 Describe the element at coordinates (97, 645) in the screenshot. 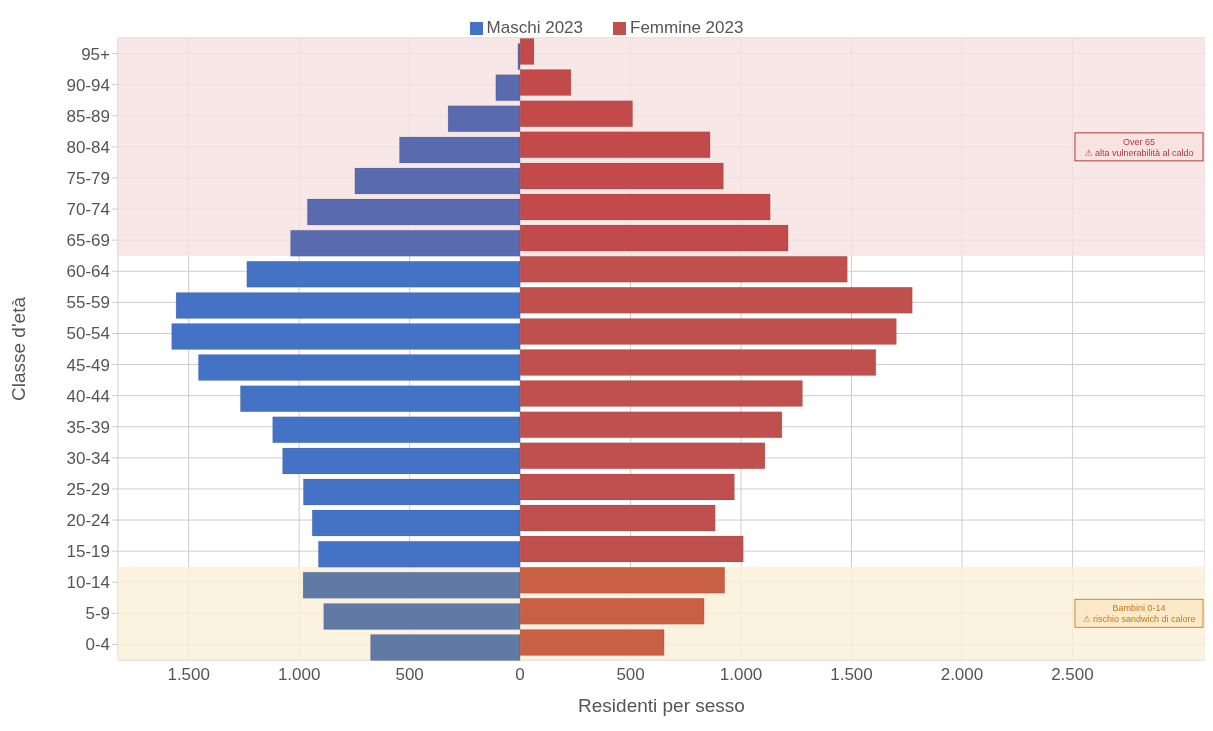

I see `y-tick-label: 0-4` at that location.